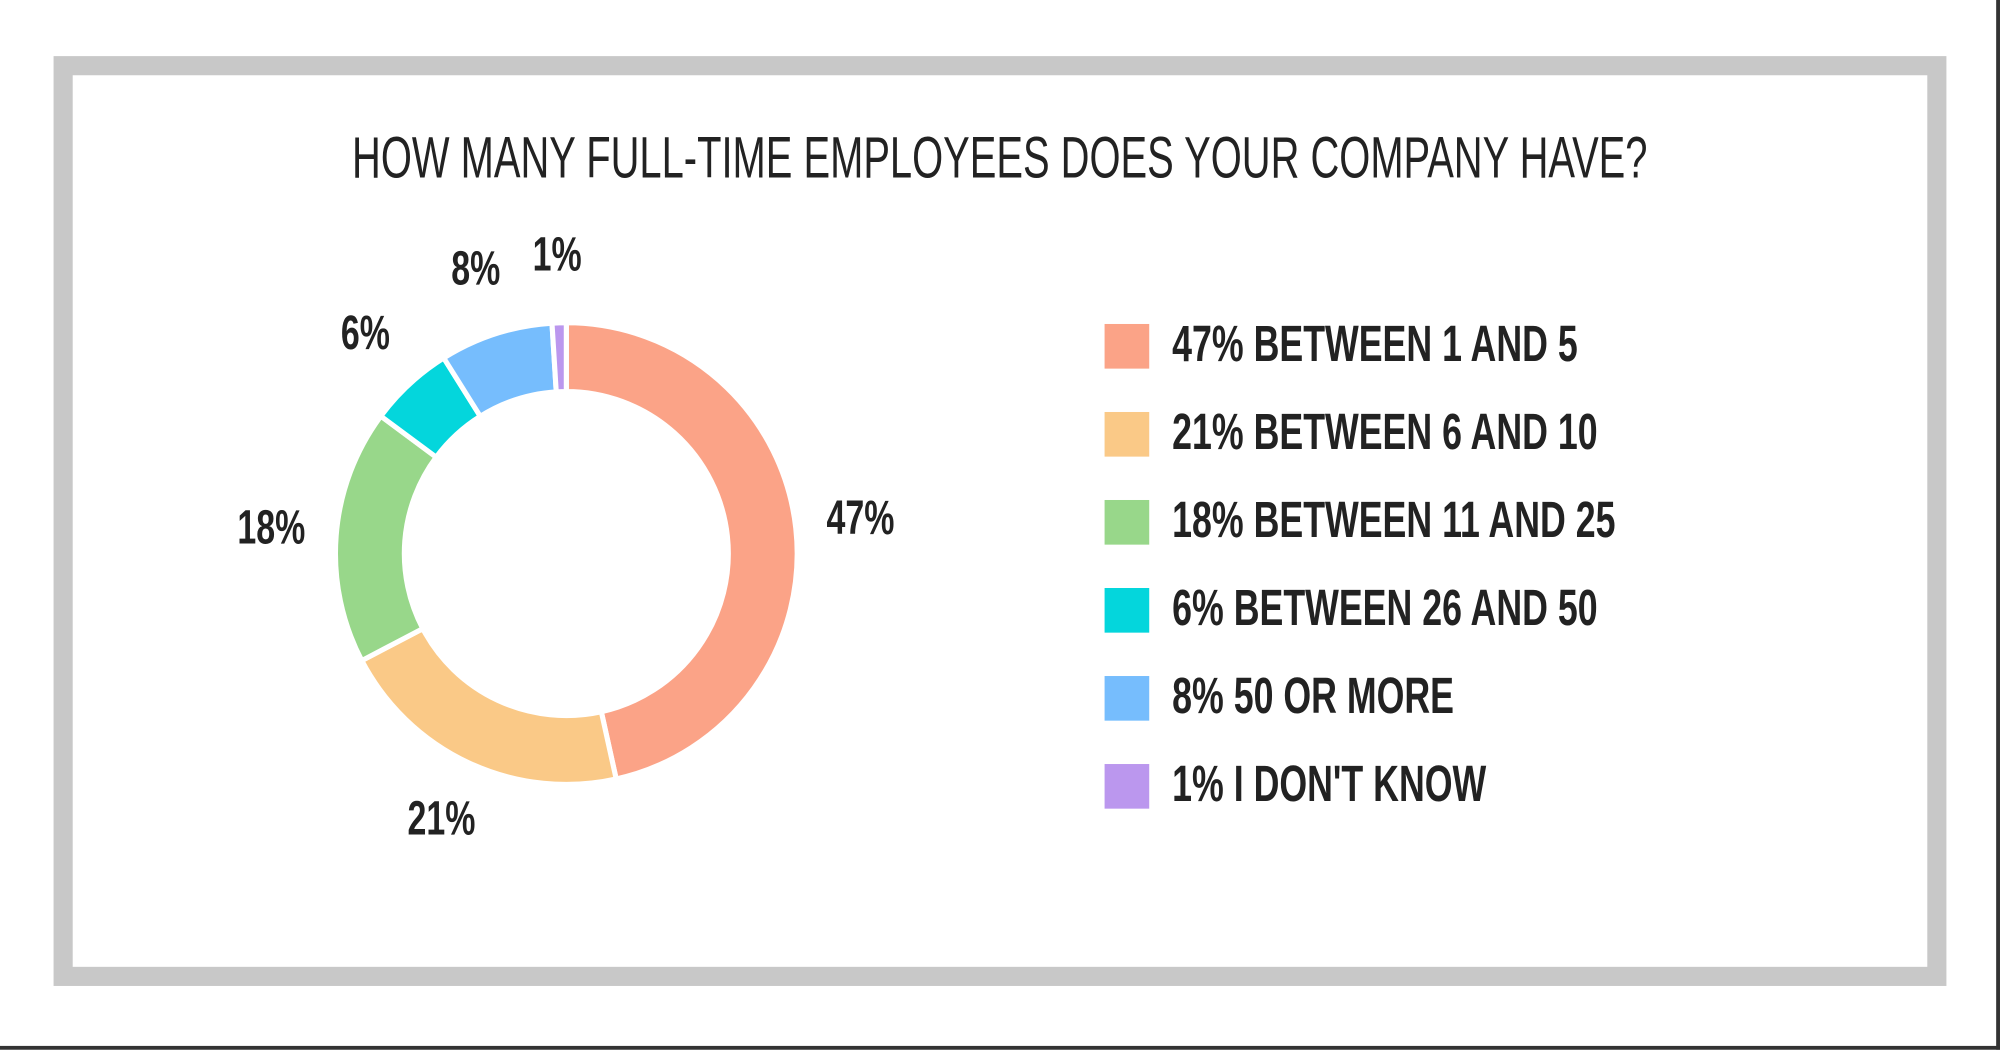 The height and width of the screenshot is (1050, 2000). I want to click on slice-label: 1%, so click(557, 254).